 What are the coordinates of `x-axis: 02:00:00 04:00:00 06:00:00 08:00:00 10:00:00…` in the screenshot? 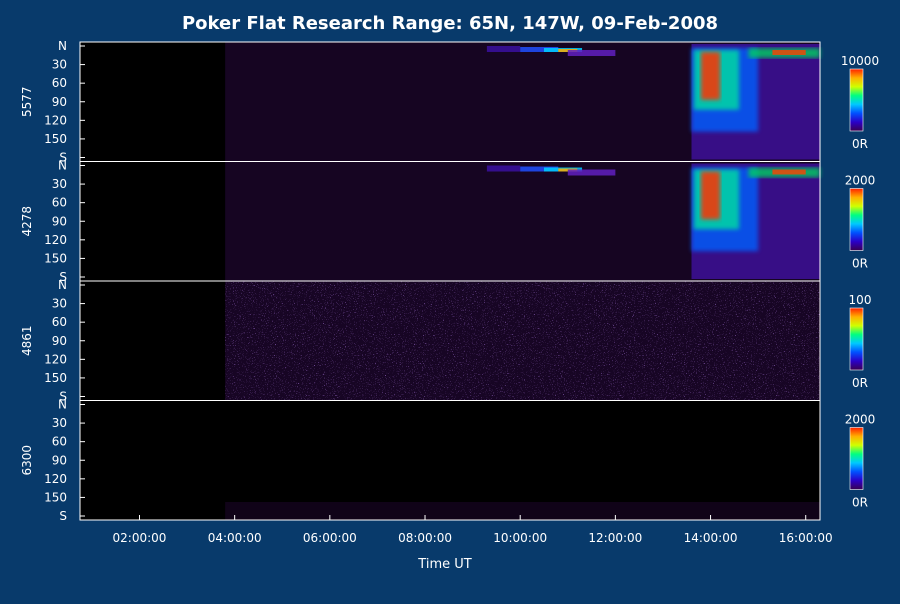 It's located at (473, 530).